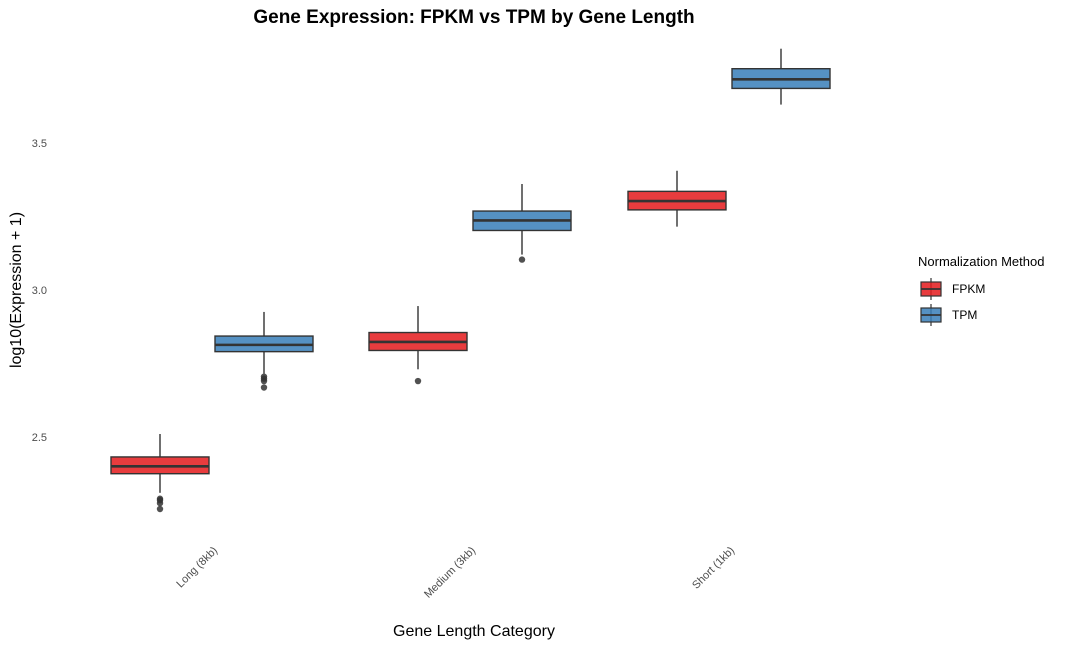 This screenshot has width=1080, height=648. Describe the element at coordinates (39, 144) in the screenshot. I see `y-tick-label: 3.5` at that location.